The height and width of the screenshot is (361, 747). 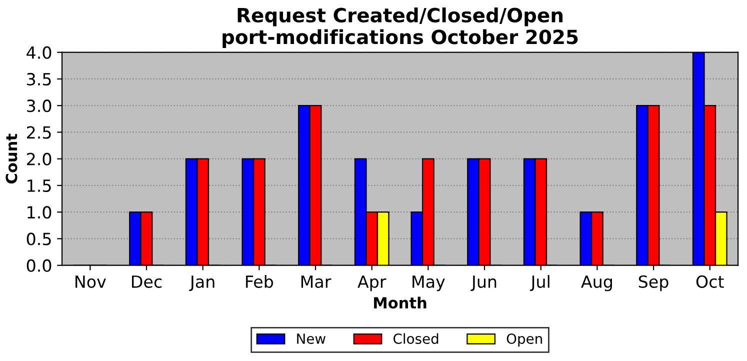 What do you see at coordinates (12, 159) in the screenshot?
I see `y-axis-title: Count` at bounding box center [12, 159].